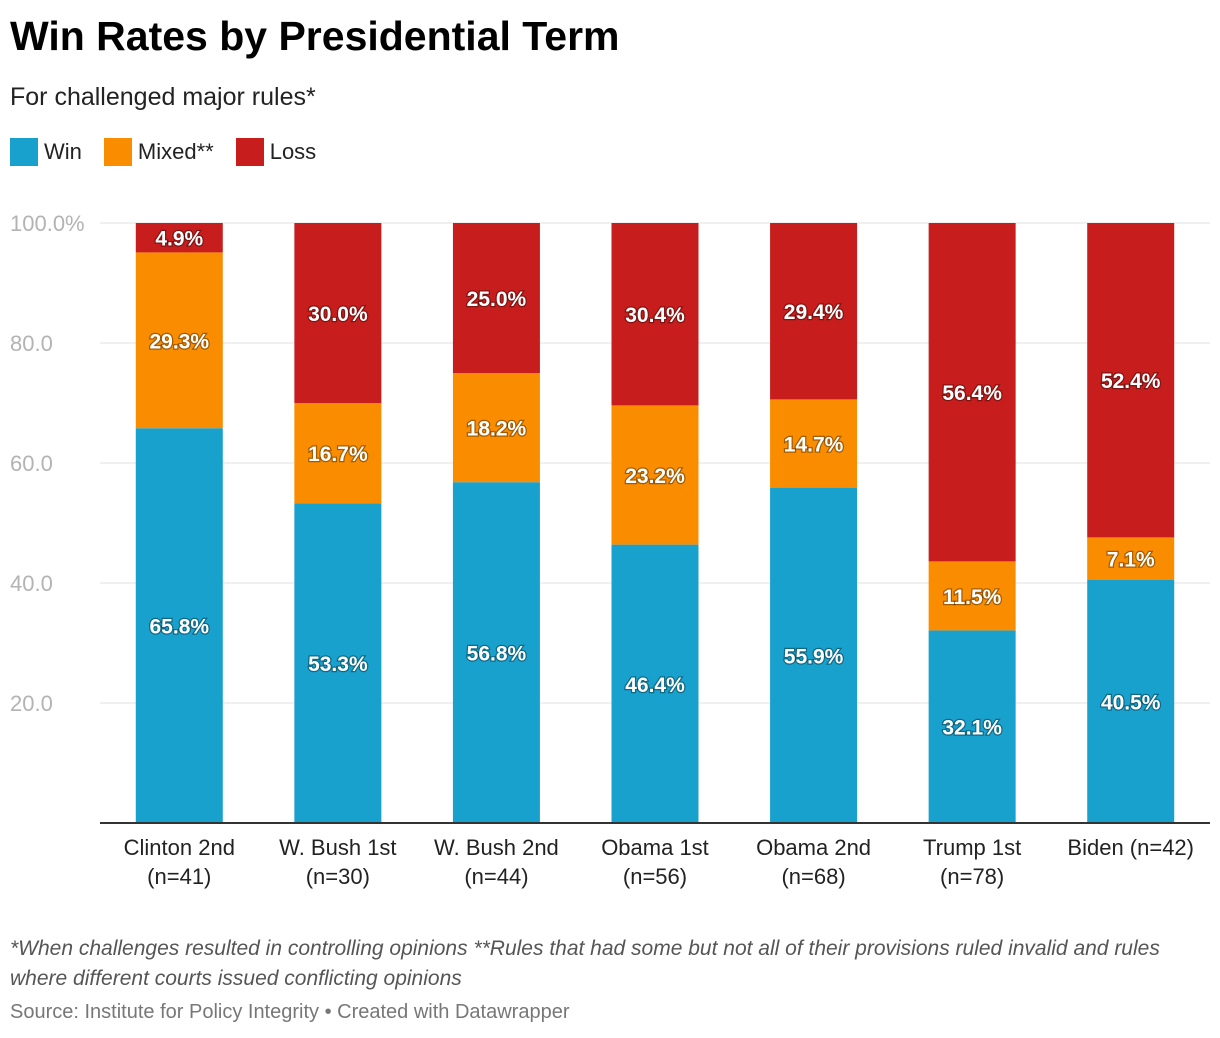 This screenshot has height=1038, width=1220. Describe the element at coordinates (31, 703) in the screenshot. I see `y-tick-label: 20.0` at that location.